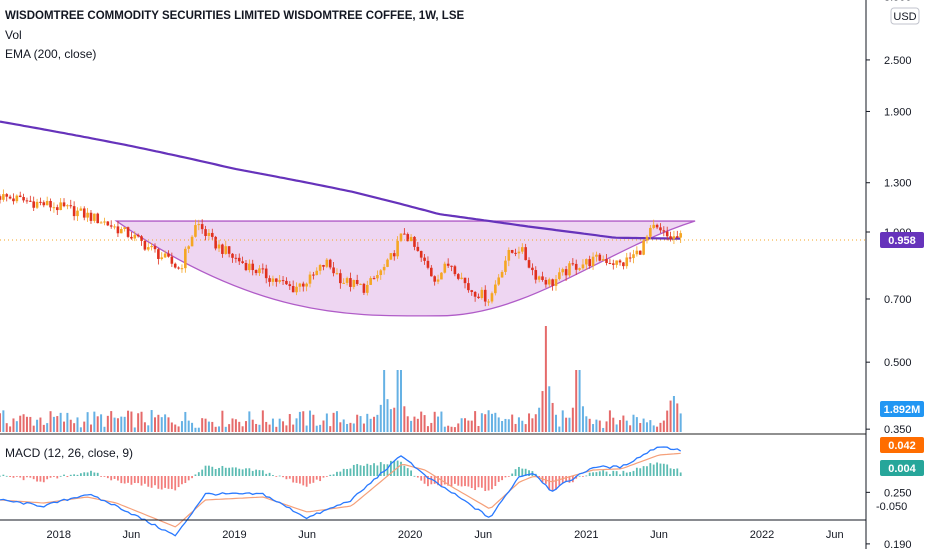 This screenshot has height=550, width=932. Describe the element at coordinates (405, 268) in the screenshot. I see `cup-pattern-layer` at that location.